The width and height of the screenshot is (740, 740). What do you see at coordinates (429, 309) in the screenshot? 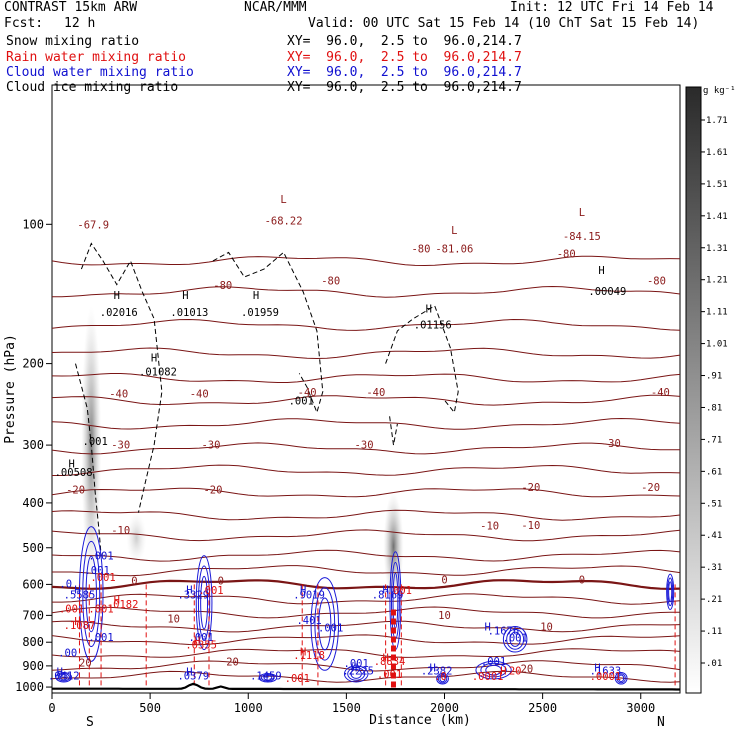
I see `snow-ice-label-6: H` at bounding box center [429, 309].